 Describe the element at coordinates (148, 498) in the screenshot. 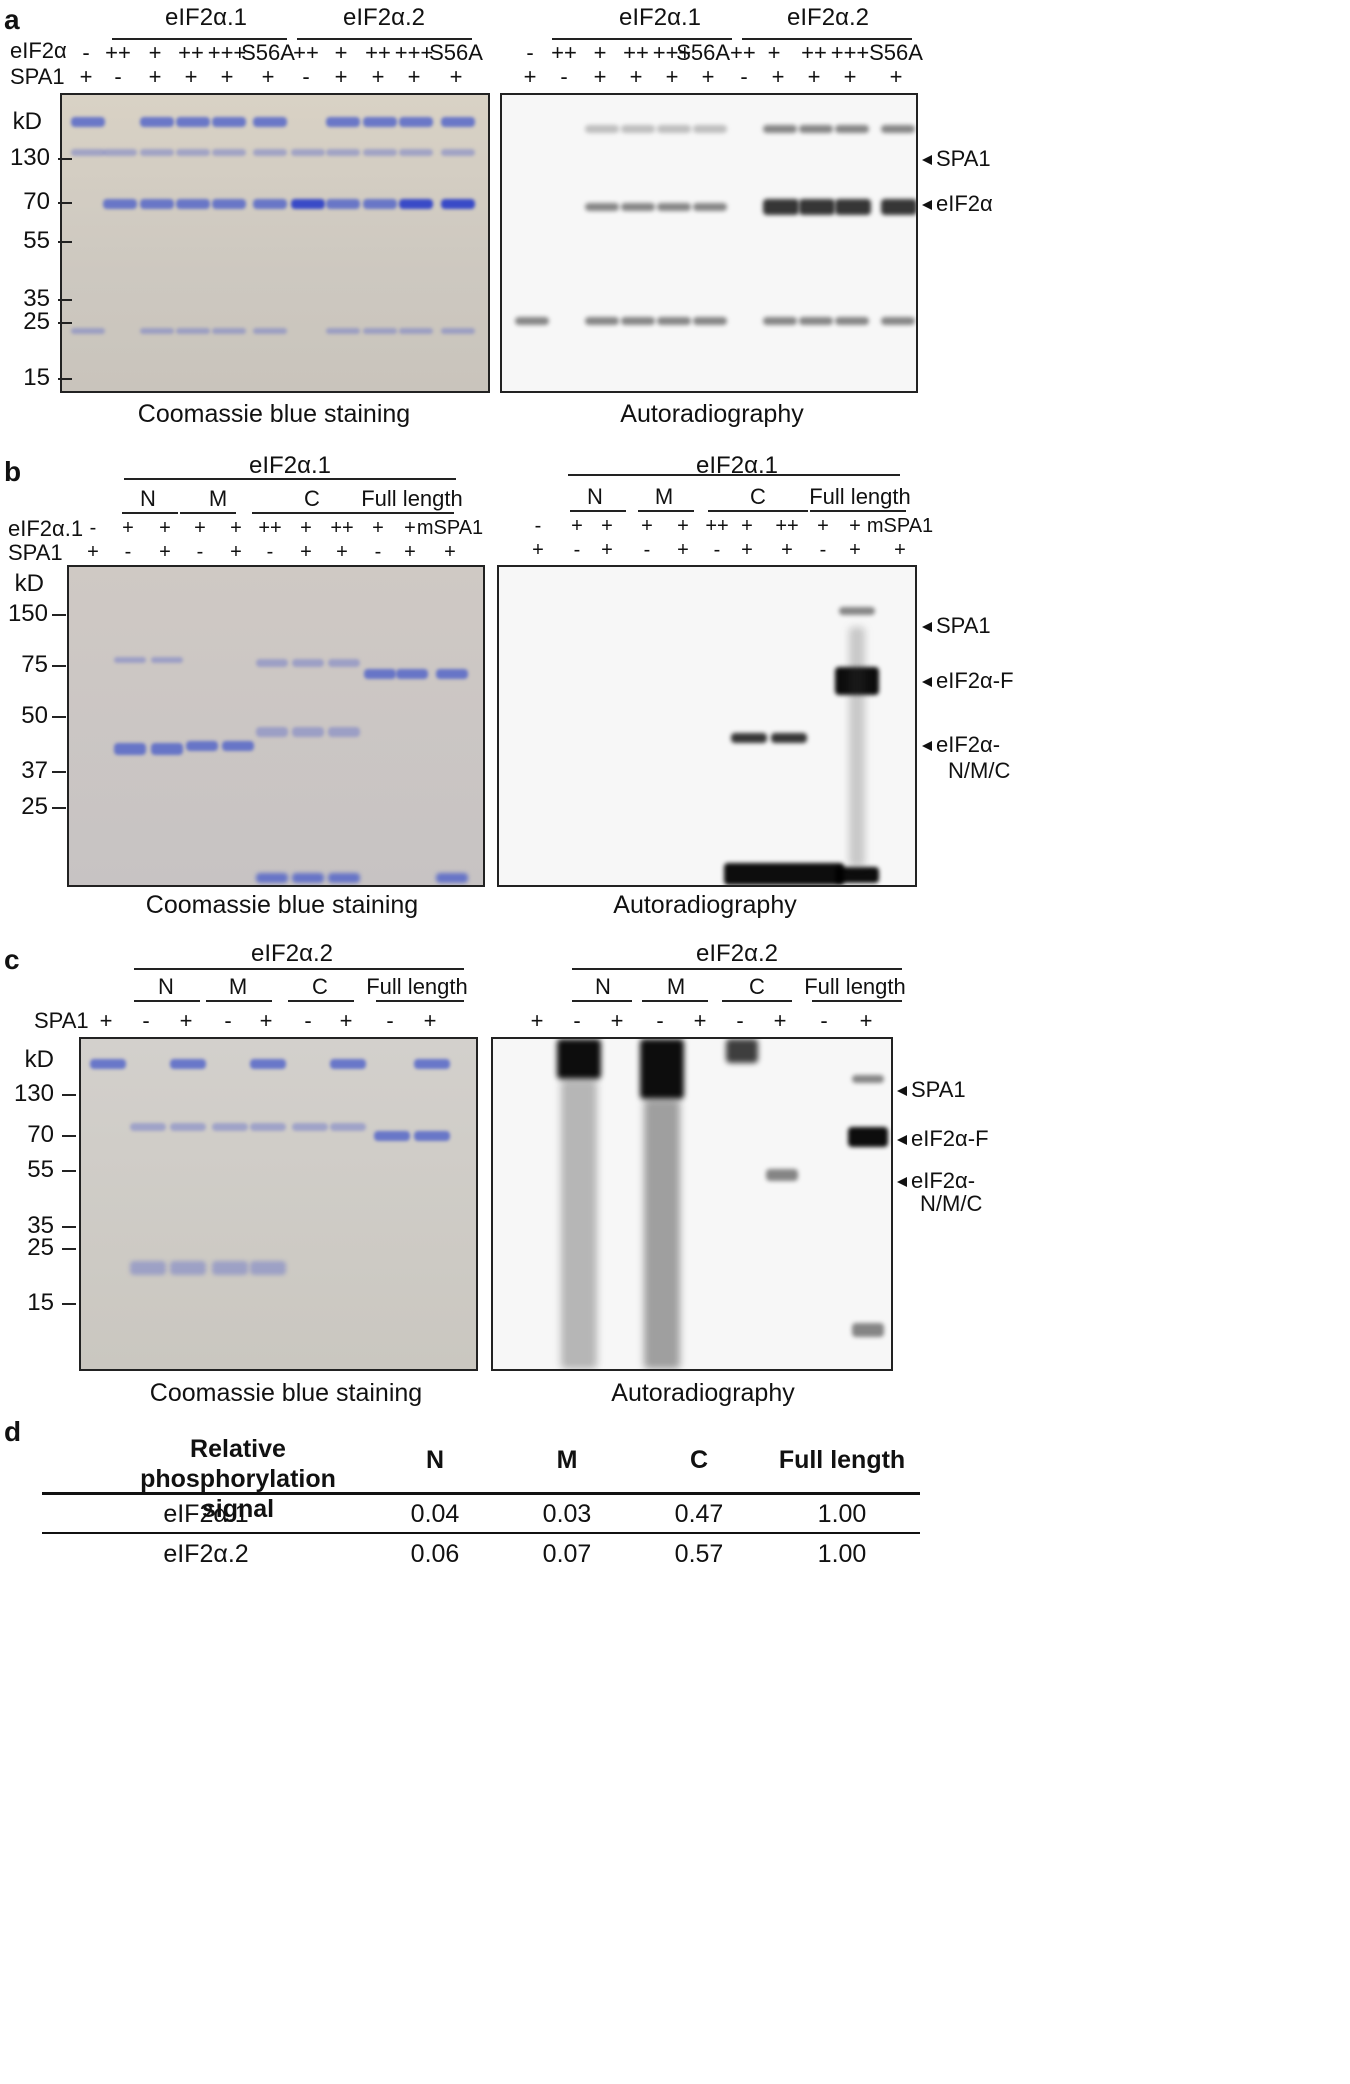

I see `subgroup-label: N` at that location.